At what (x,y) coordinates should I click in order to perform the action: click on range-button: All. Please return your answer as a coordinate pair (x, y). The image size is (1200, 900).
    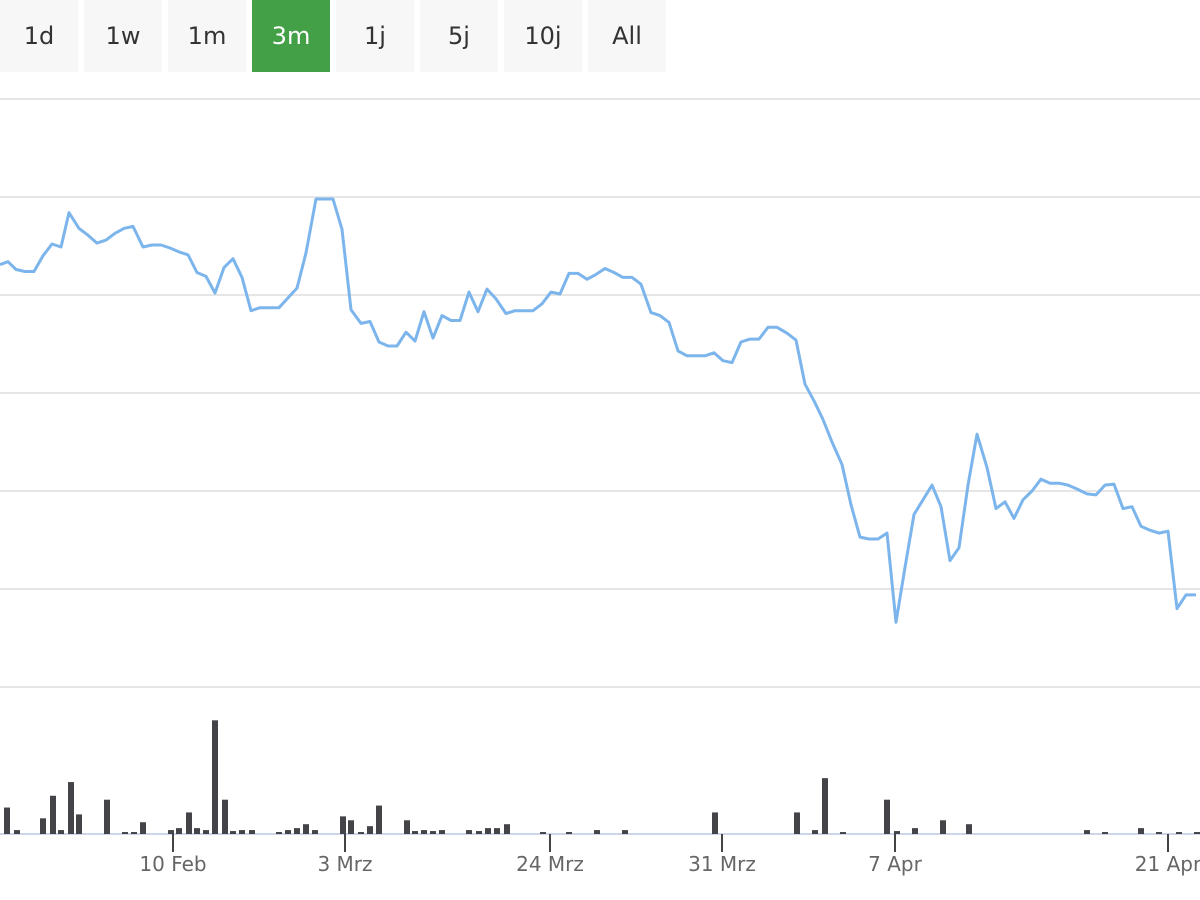
    Looking at the image, I should click on (627, 36).